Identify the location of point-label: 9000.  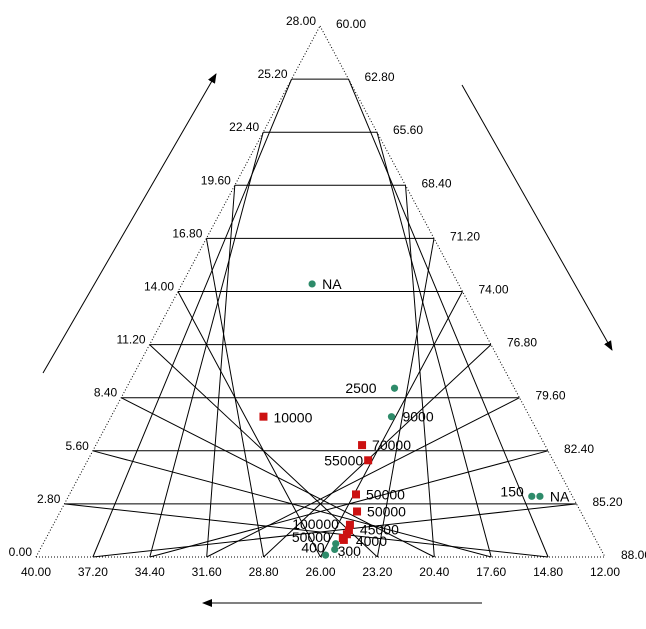
(417, 417).